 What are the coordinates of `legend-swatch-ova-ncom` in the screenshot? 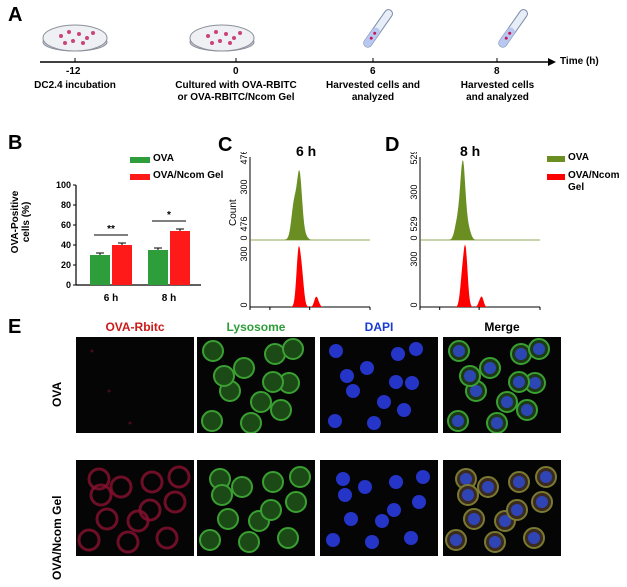 It's located at (140, 177).